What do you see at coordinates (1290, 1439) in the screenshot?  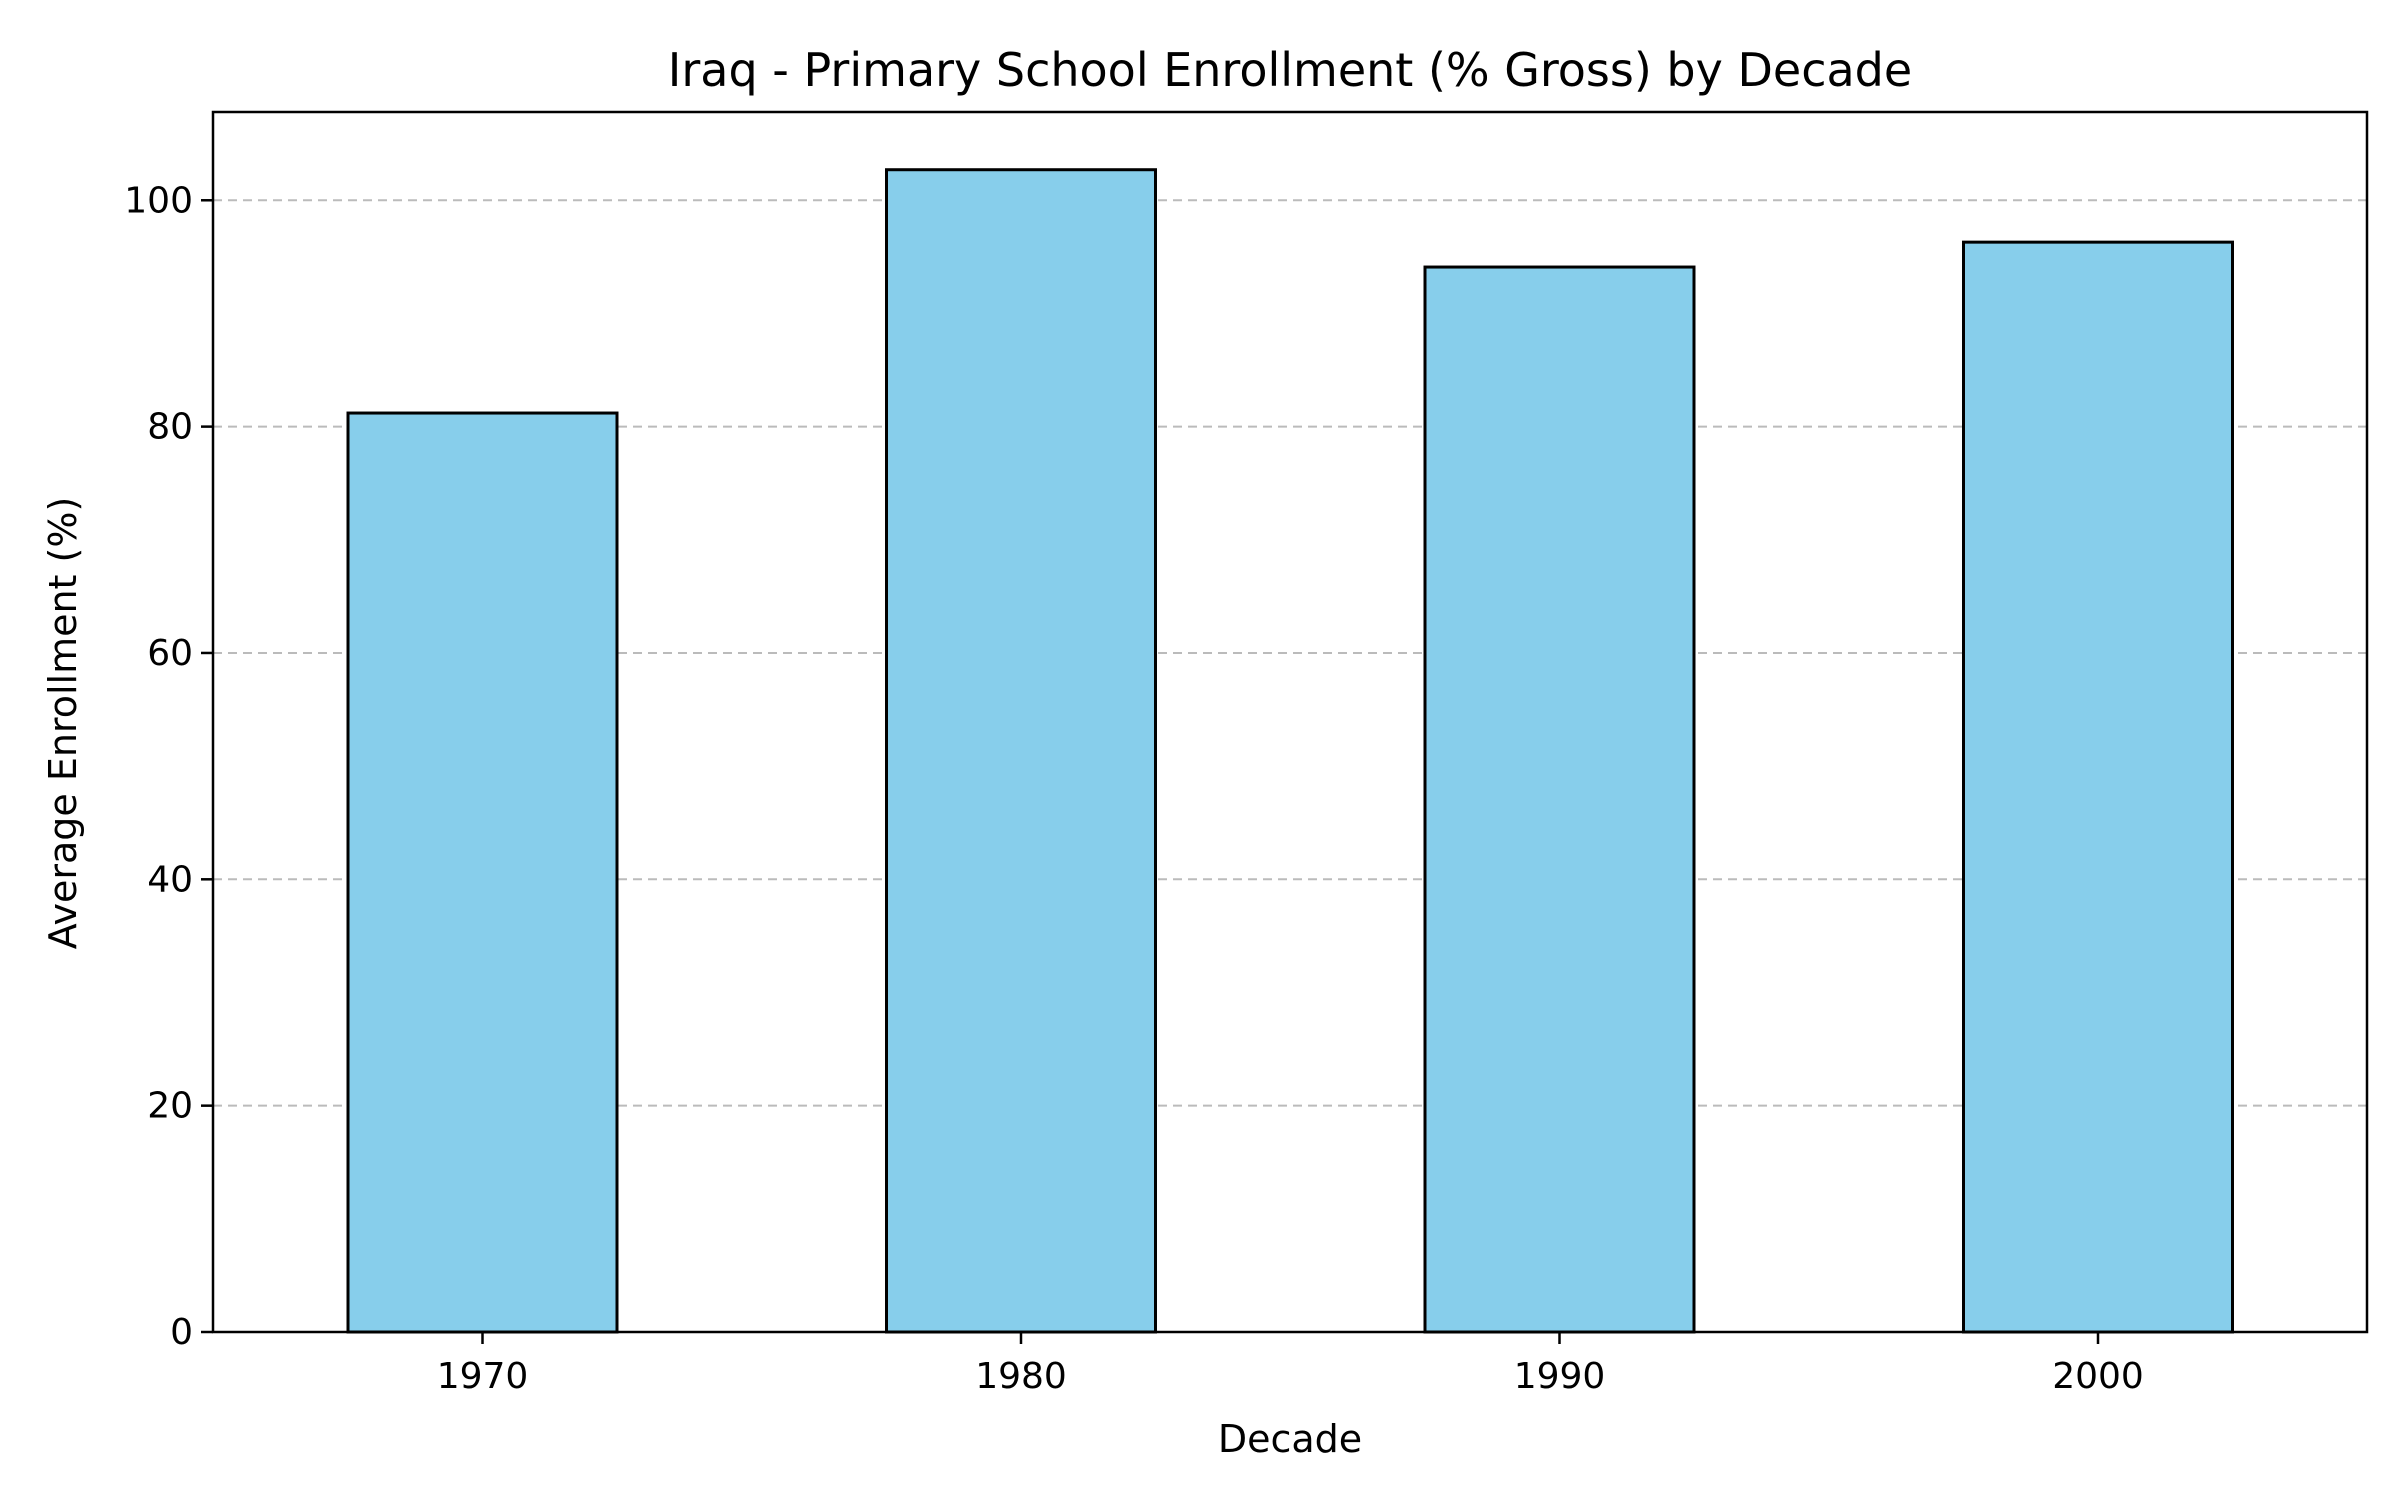 I see `x-axis-label: Decade` at bounding box center [1290, 1439].